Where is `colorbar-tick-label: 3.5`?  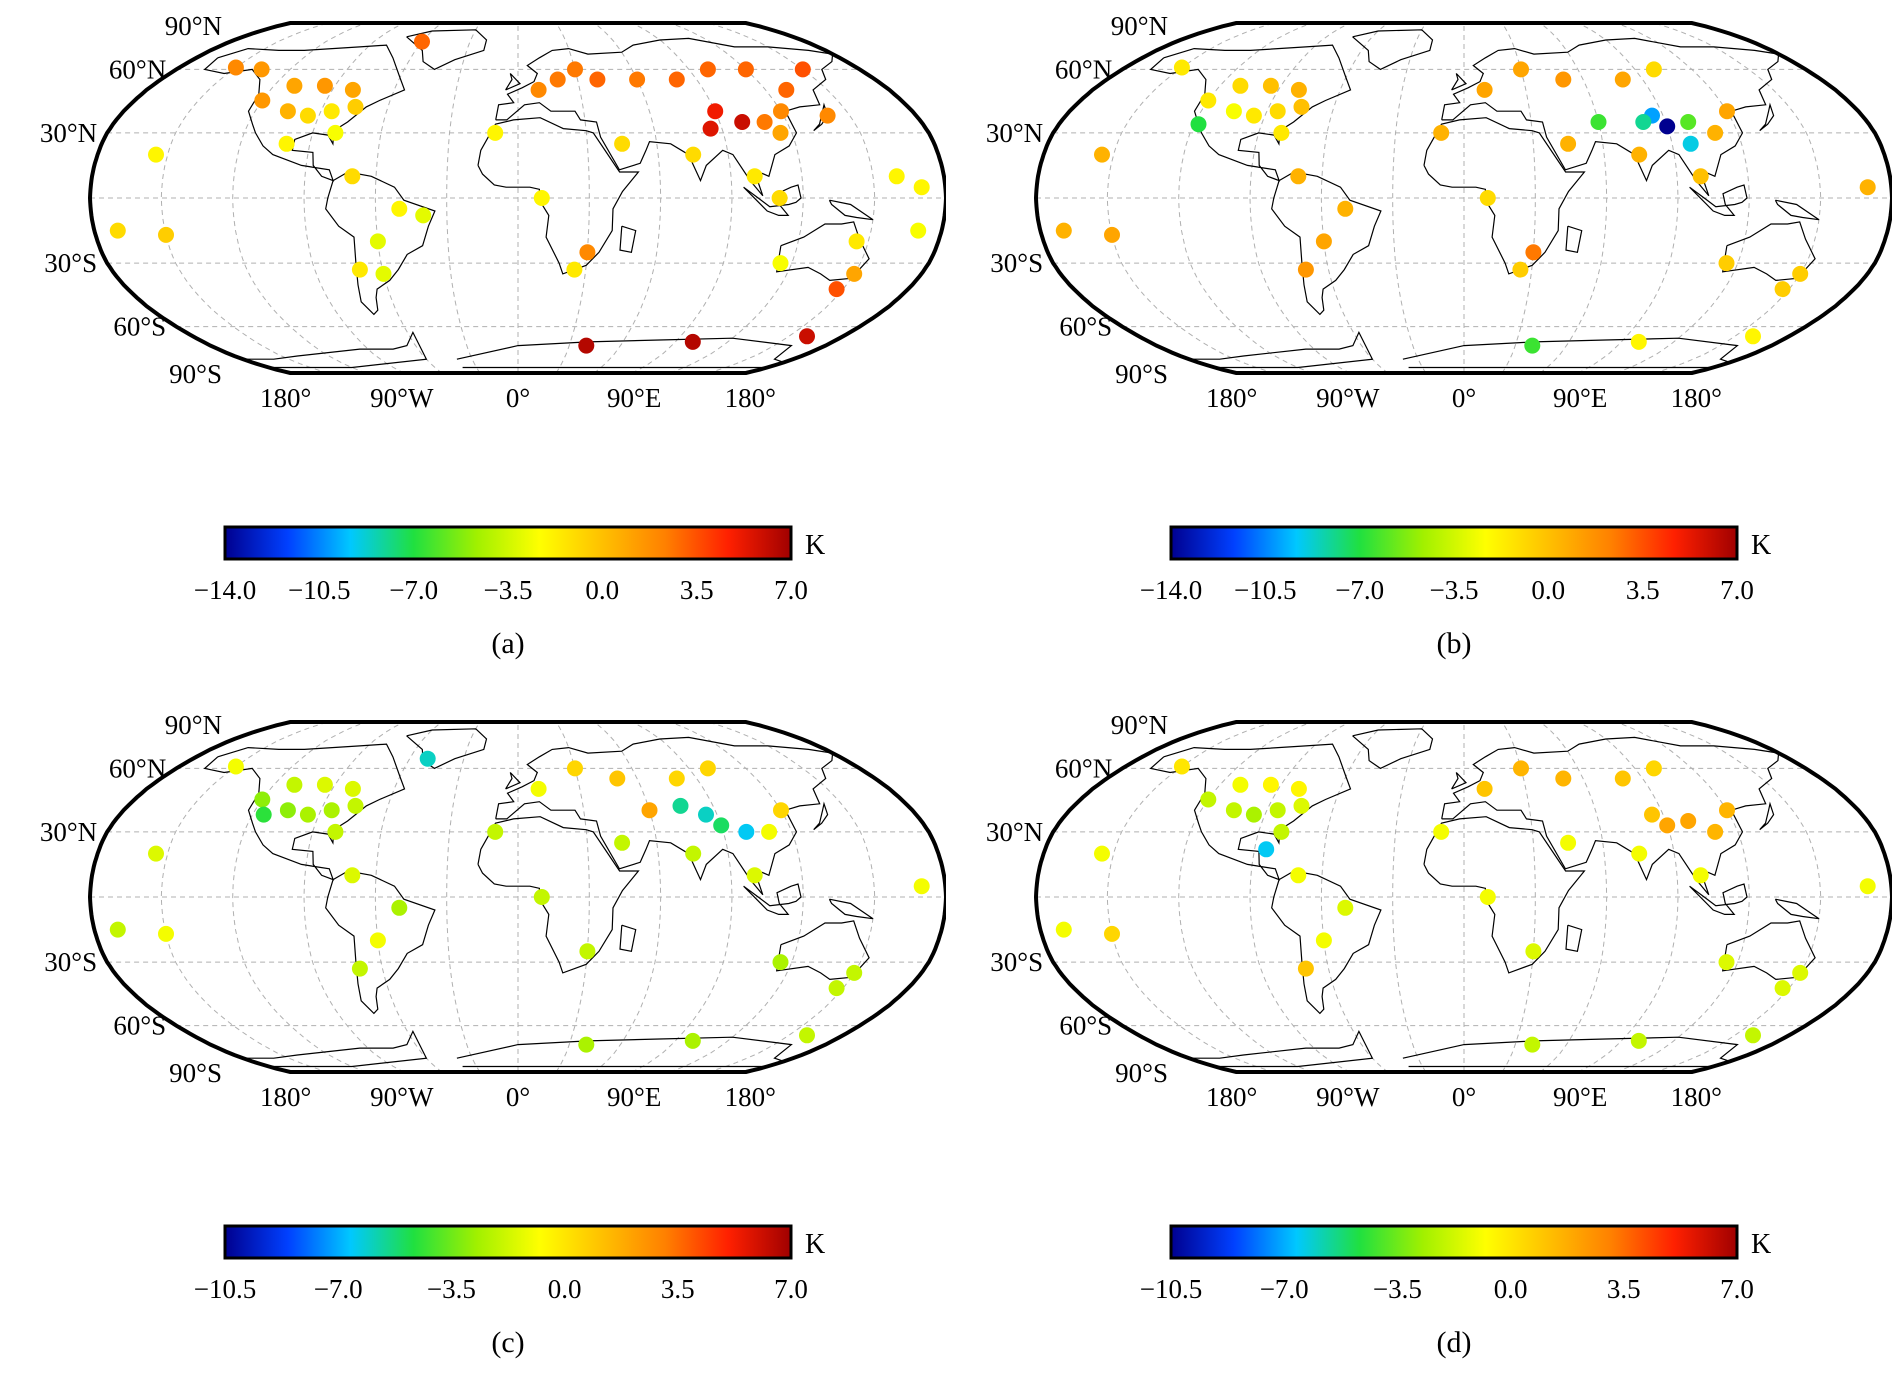 colorbar-tick-label: 3.5 is located at coordinates (1624, 1289).